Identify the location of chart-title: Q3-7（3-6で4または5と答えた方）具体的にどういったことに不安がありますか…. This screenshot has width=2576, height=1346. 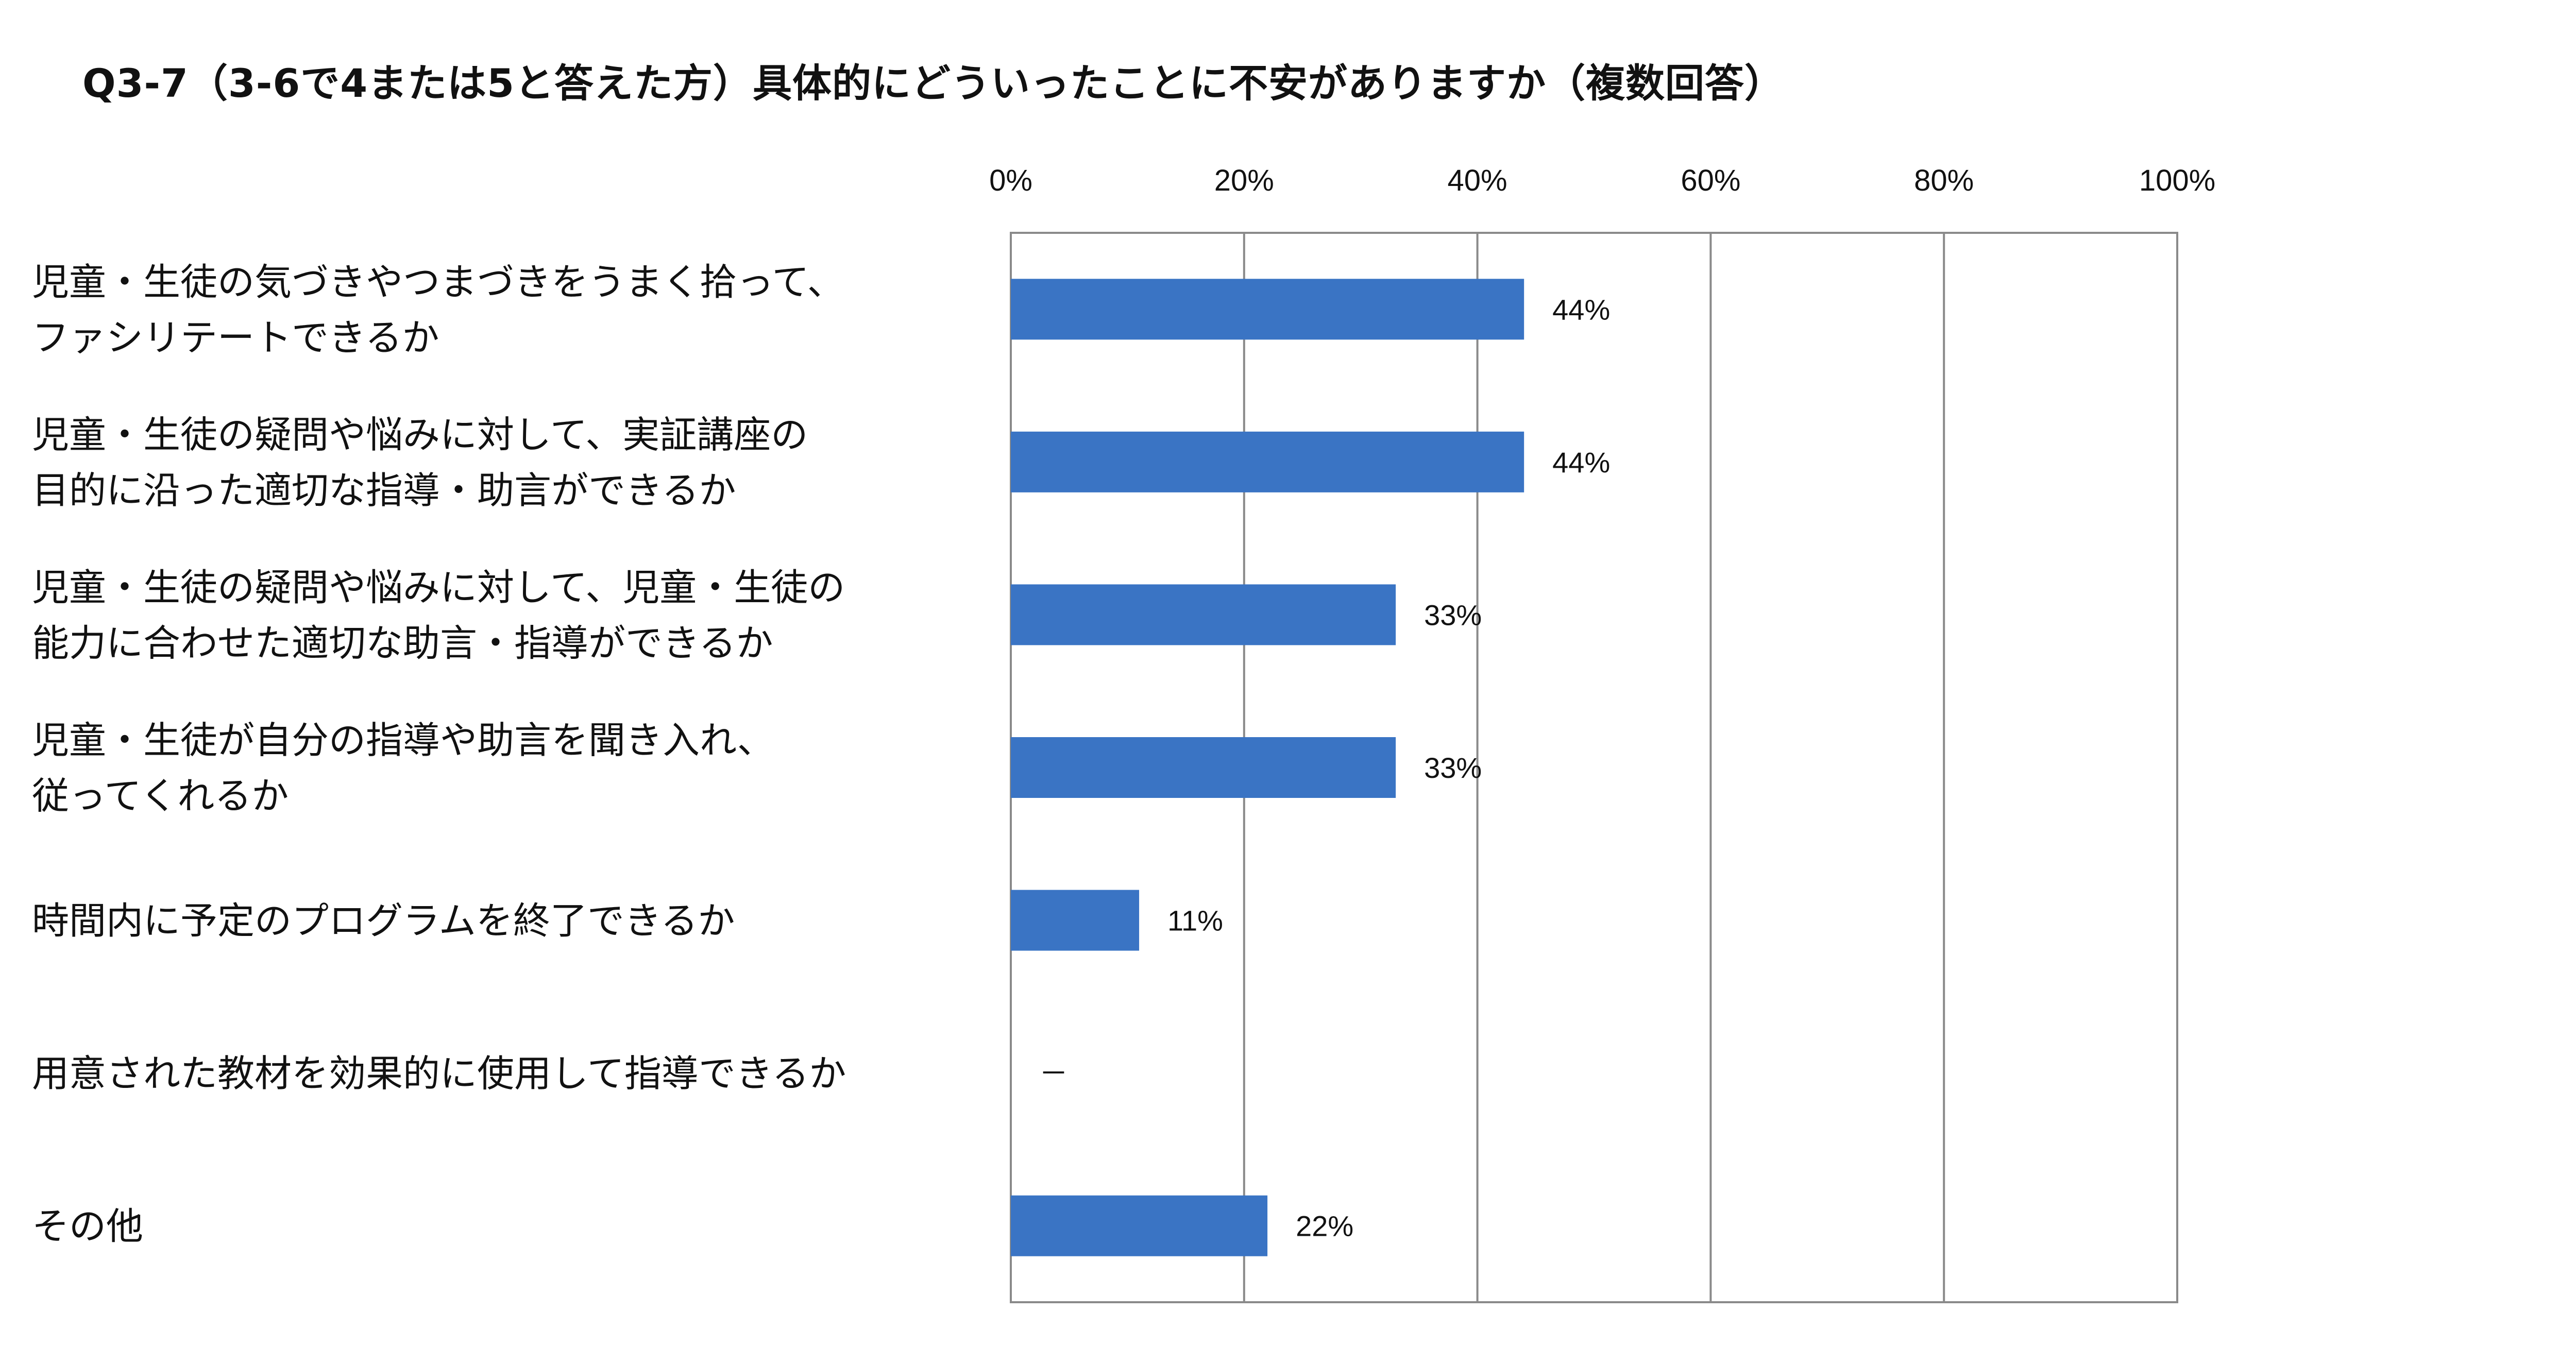
(933, 83).